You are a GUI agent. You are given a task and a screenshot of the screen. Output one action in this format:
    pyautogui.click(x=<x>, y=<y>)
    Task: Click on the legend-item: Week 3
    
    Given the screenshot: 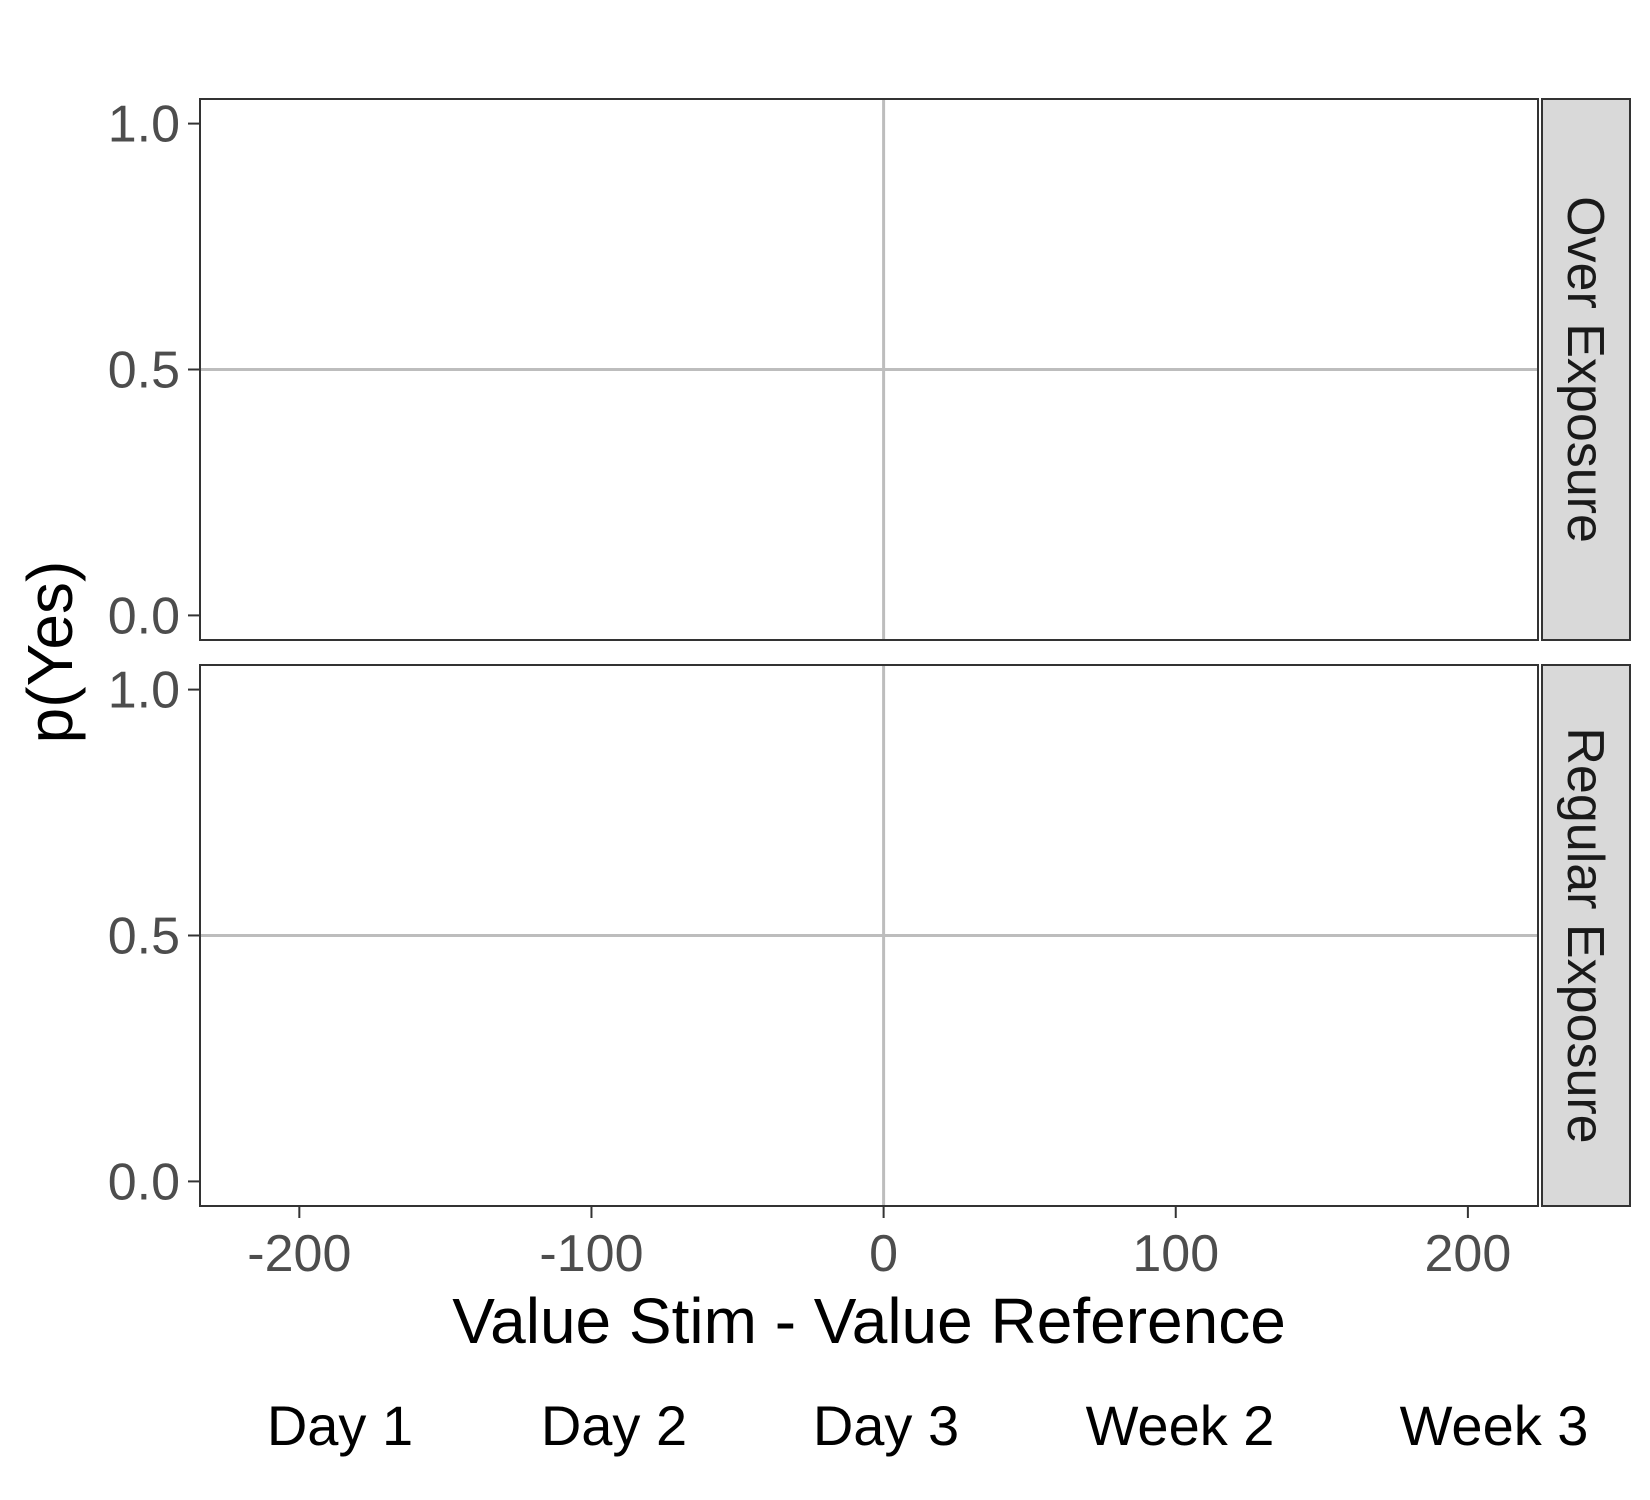 What is the action you would take?
    pyautogui.click(x=1494, y=1425)
    